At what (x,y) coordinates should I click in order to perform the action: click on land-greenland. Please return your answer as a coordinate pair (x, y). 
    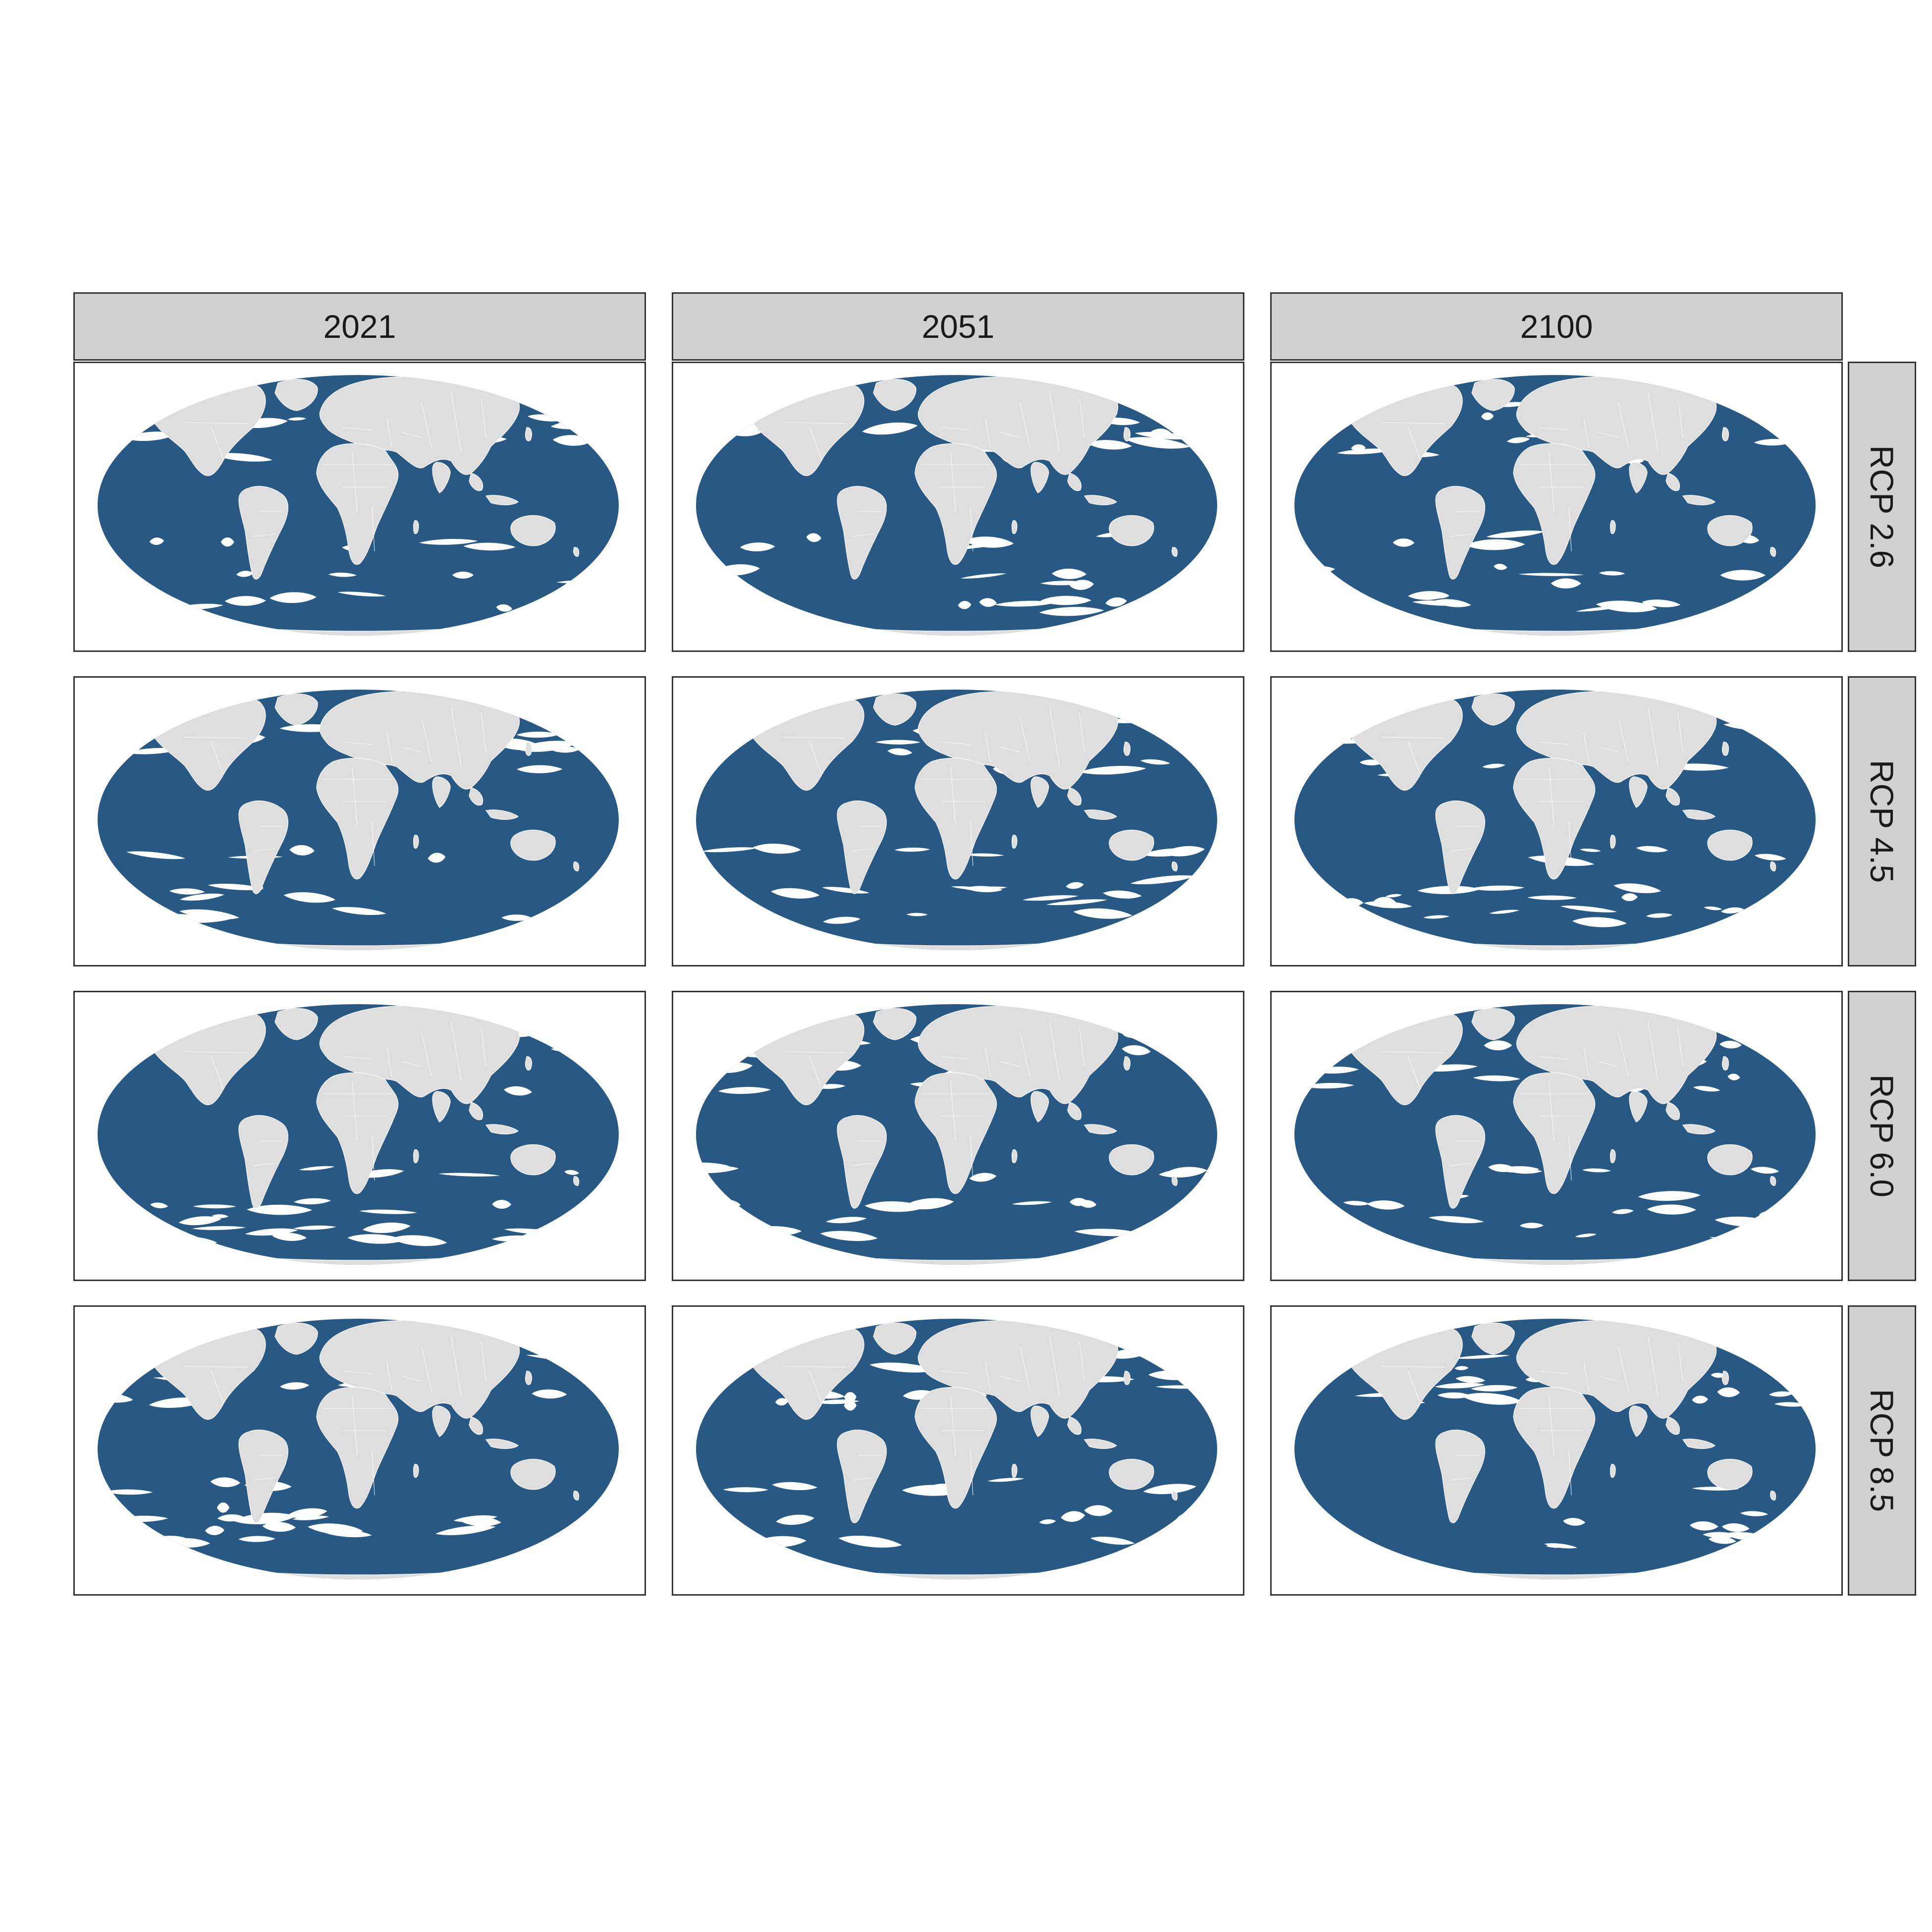
    Looking at the image, I should click on (296, 1024).